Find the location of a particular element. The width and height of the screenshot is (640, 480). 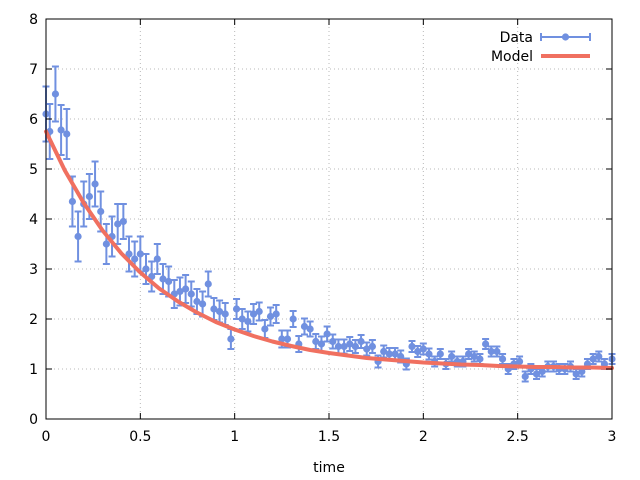

y-tick-label: 1 is located at coordinates (33, 370).